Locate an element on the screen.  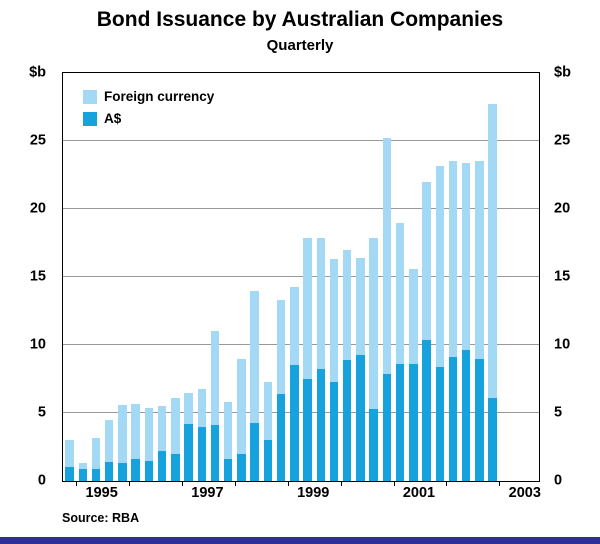
x-axis-labels: 1995 1997 1999 2001 2003 is located at coordinates (301, 494).